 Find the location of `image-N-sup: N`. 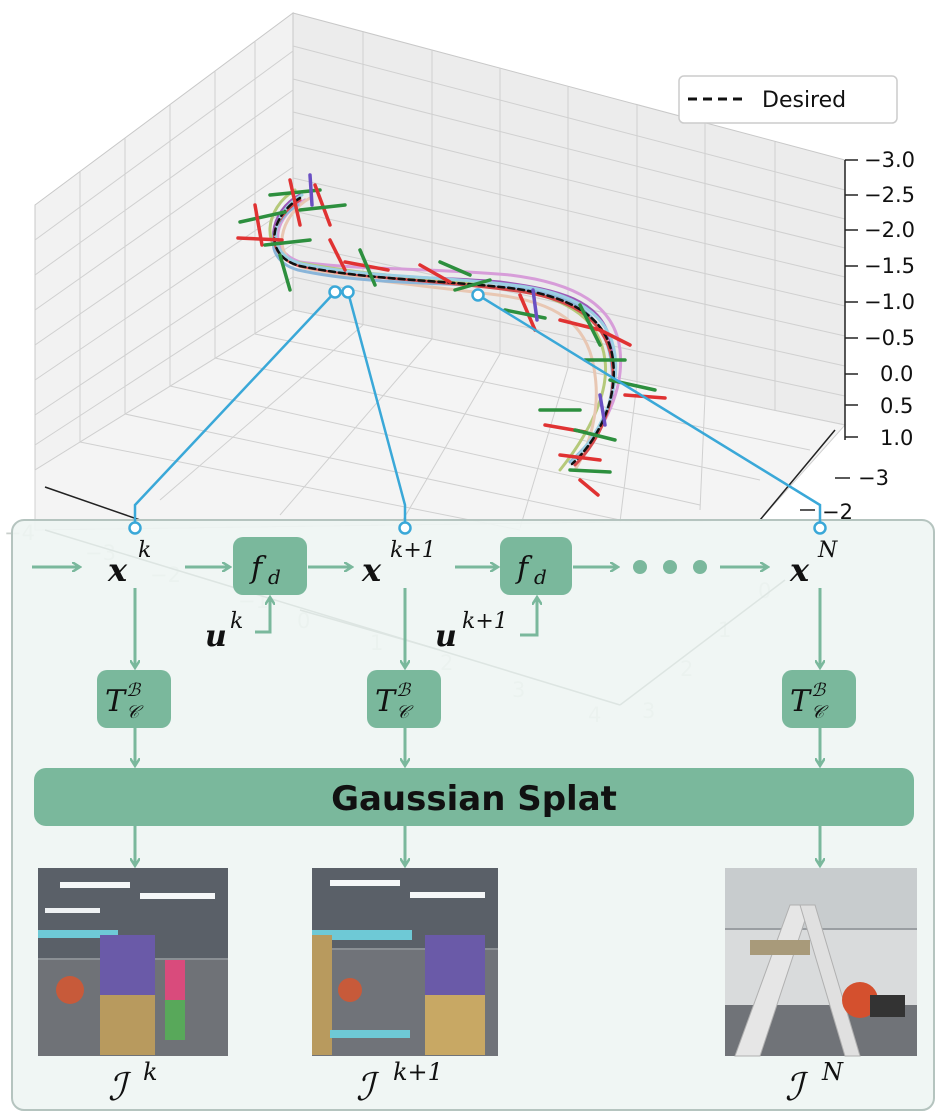

image-N-sup: N is located at coordinates (832, 1072).